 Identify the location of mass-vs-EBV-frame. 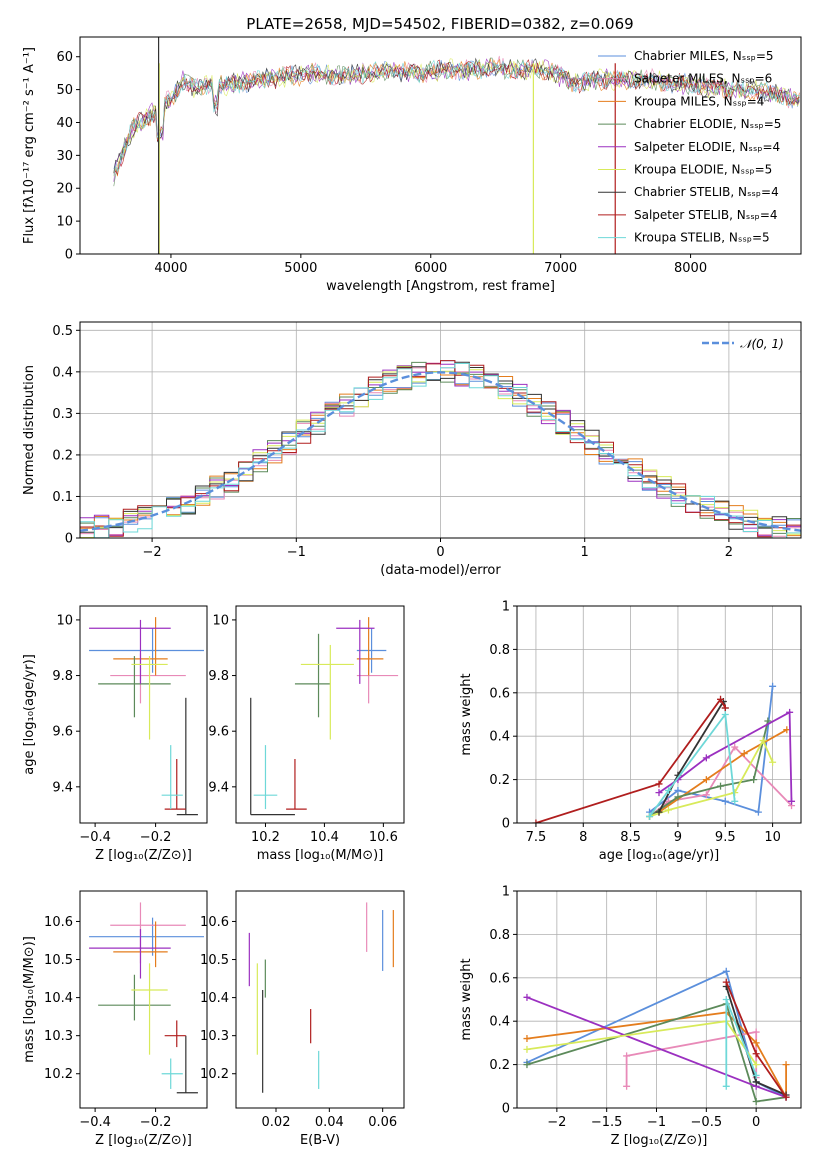
(320, 999).